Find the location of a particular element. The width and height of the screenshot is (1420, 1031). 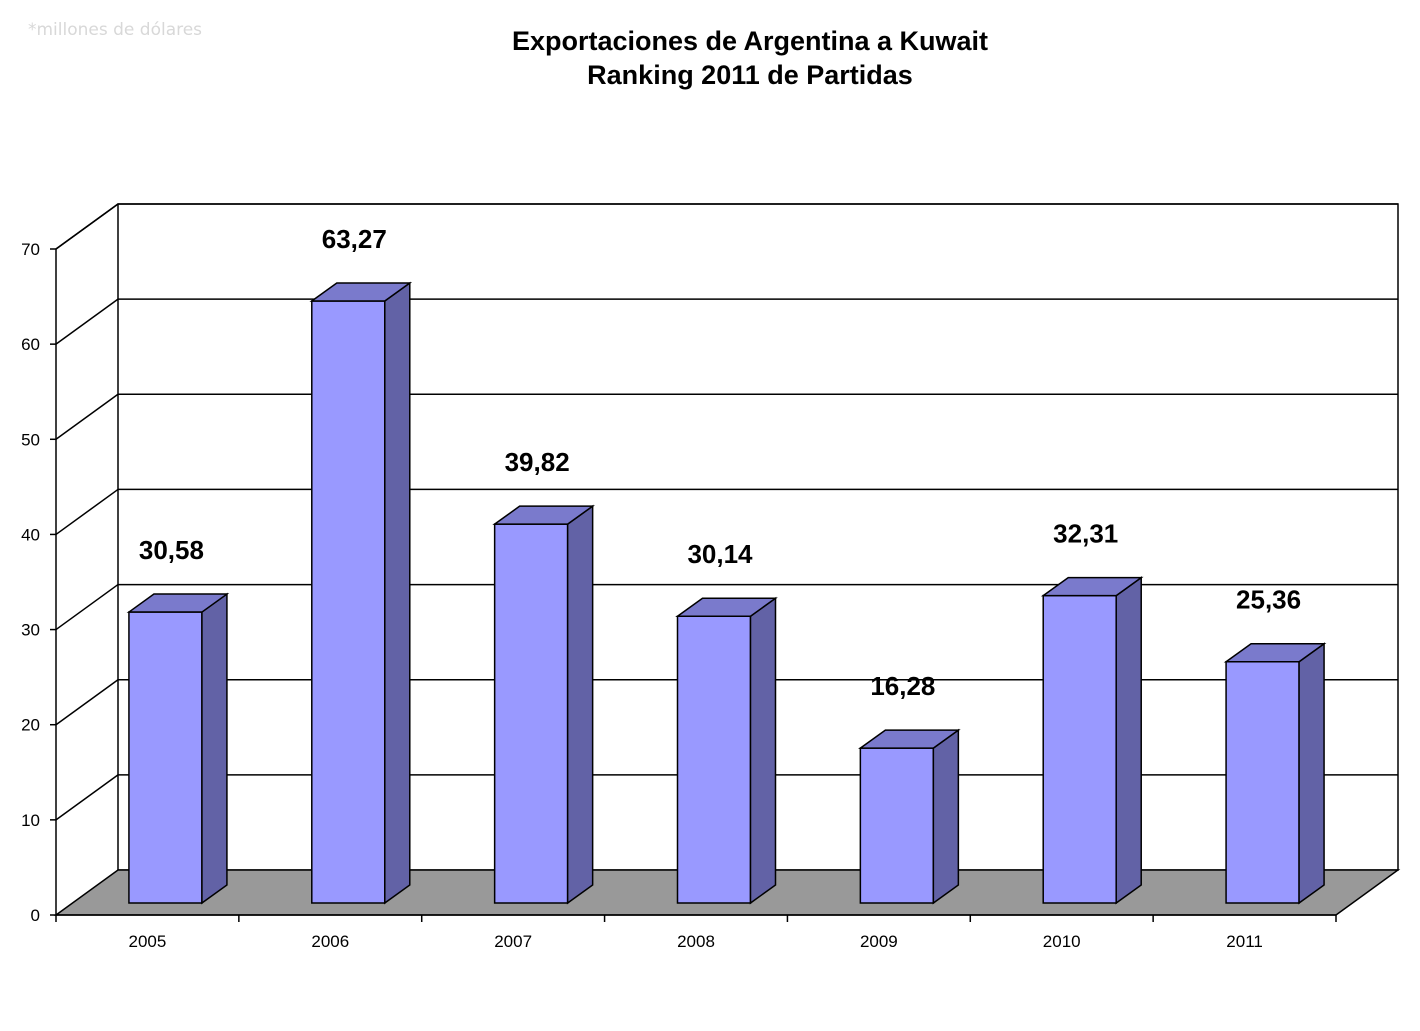

y-tick-label: 70 is located at coordinates (30, 249).